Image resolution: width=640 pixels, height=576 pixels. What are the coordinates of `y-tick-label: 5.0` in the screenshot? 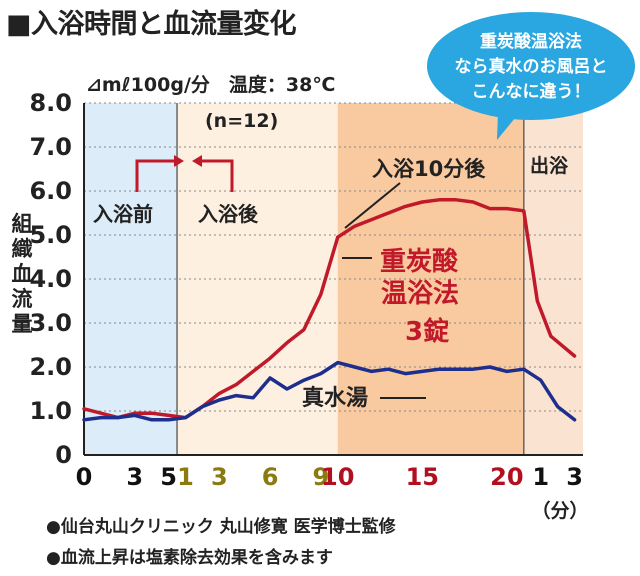 It's located at (50, 235).